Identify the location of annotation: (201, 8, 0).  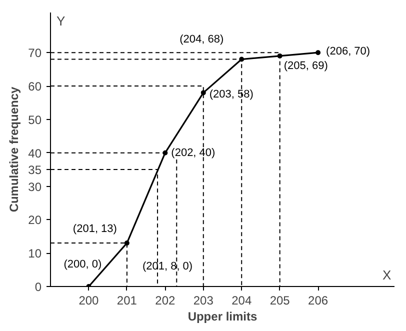
(167, 266).